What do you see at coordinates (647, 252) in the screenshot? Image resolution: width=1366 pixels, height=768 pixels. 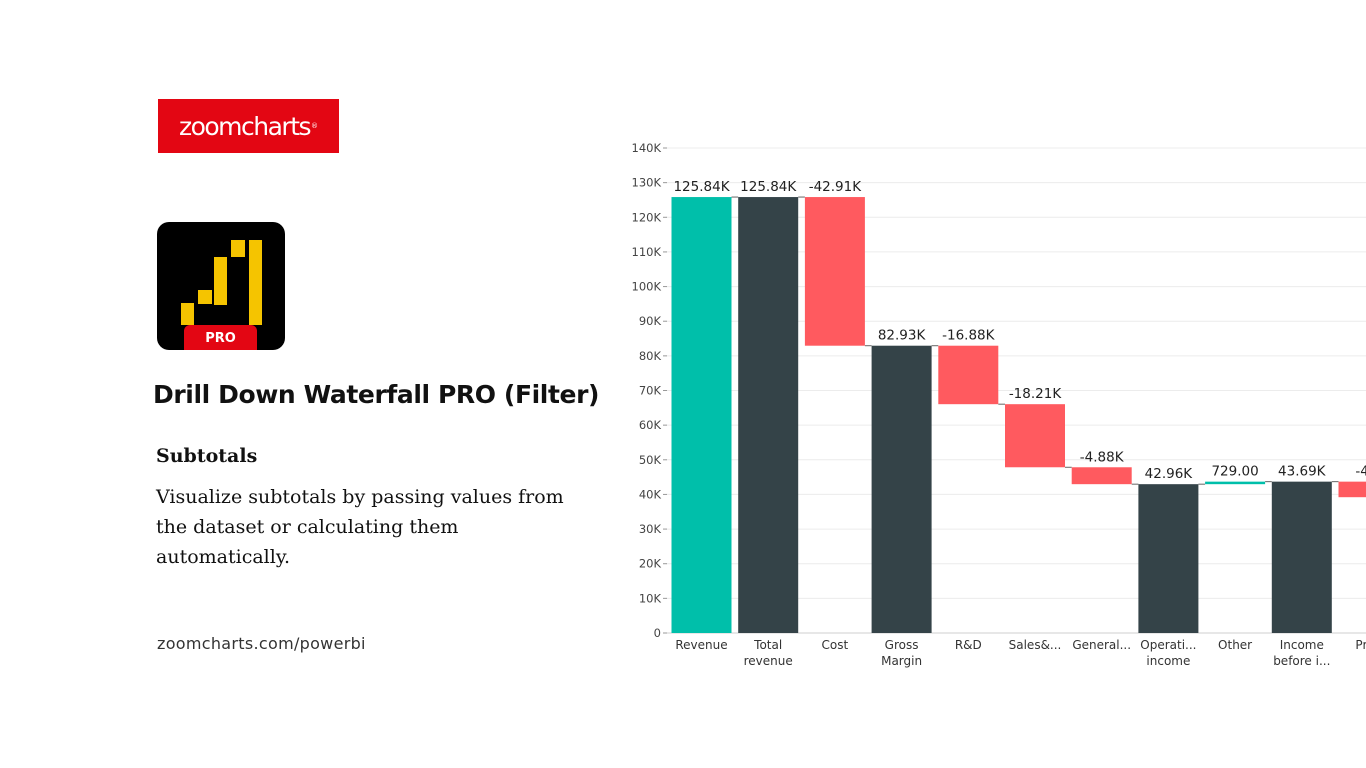 I see `y-tick-label: 110K` at bounding box center [647, 252].